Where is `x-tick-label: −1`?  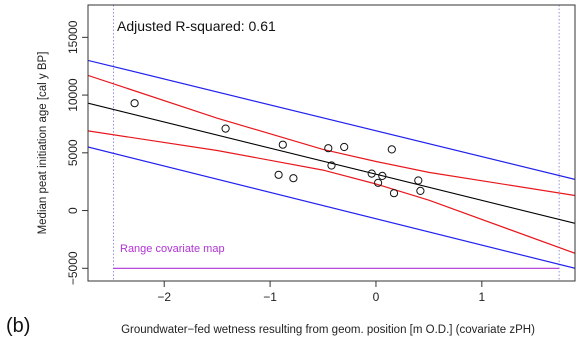 x-tick-label: −1 is located at coordinates (270, 297).